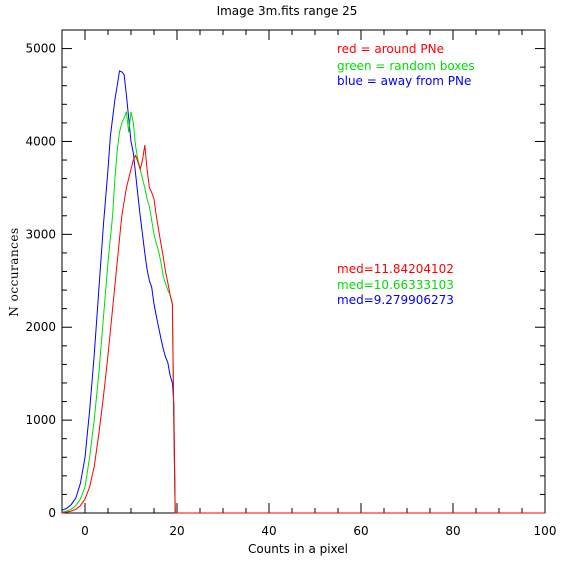  What do you see at coordinates (40, 49) in the screenshot?
I see `y-tick-label: 5000` at bounding box center [40, 49].